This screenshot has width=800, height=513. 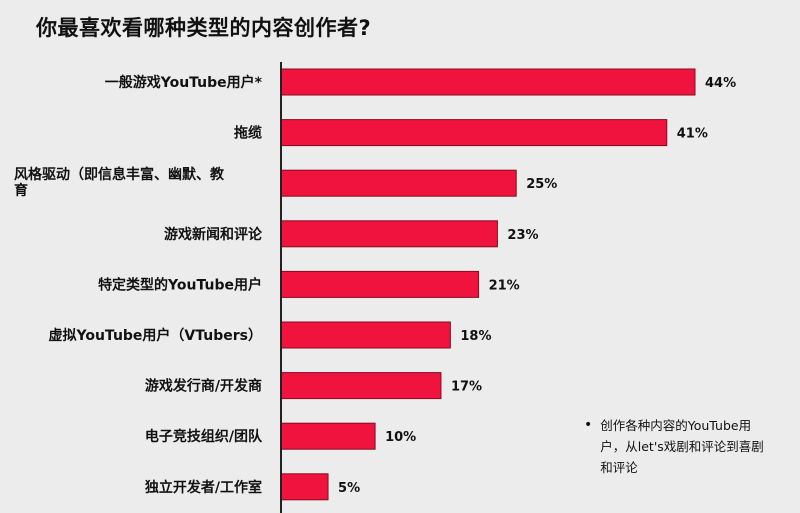 What do you see at coordinates (466, 387) in the screenshot?
I see `value-label-6: 17%` at bounding box center [466, 387].